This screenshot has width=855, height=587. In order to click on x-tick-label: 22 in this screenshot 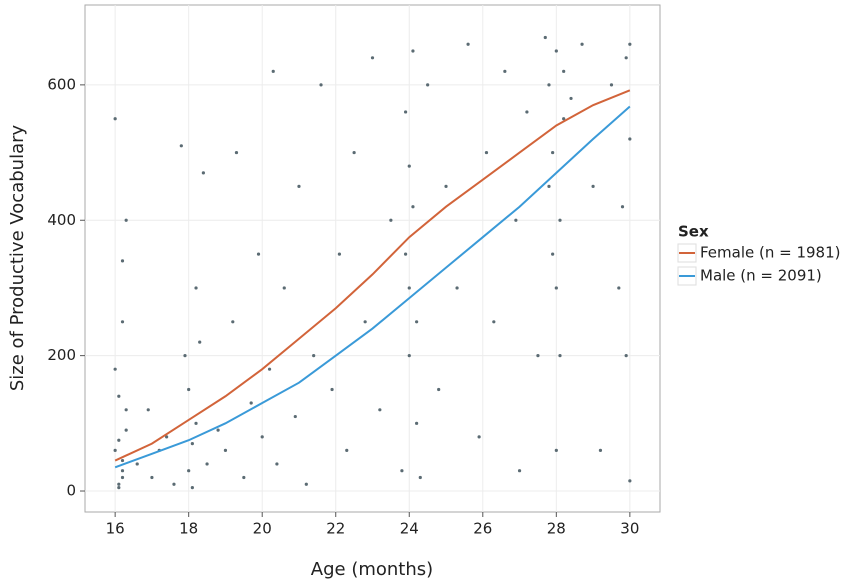, I will do `click(335, 529)`.